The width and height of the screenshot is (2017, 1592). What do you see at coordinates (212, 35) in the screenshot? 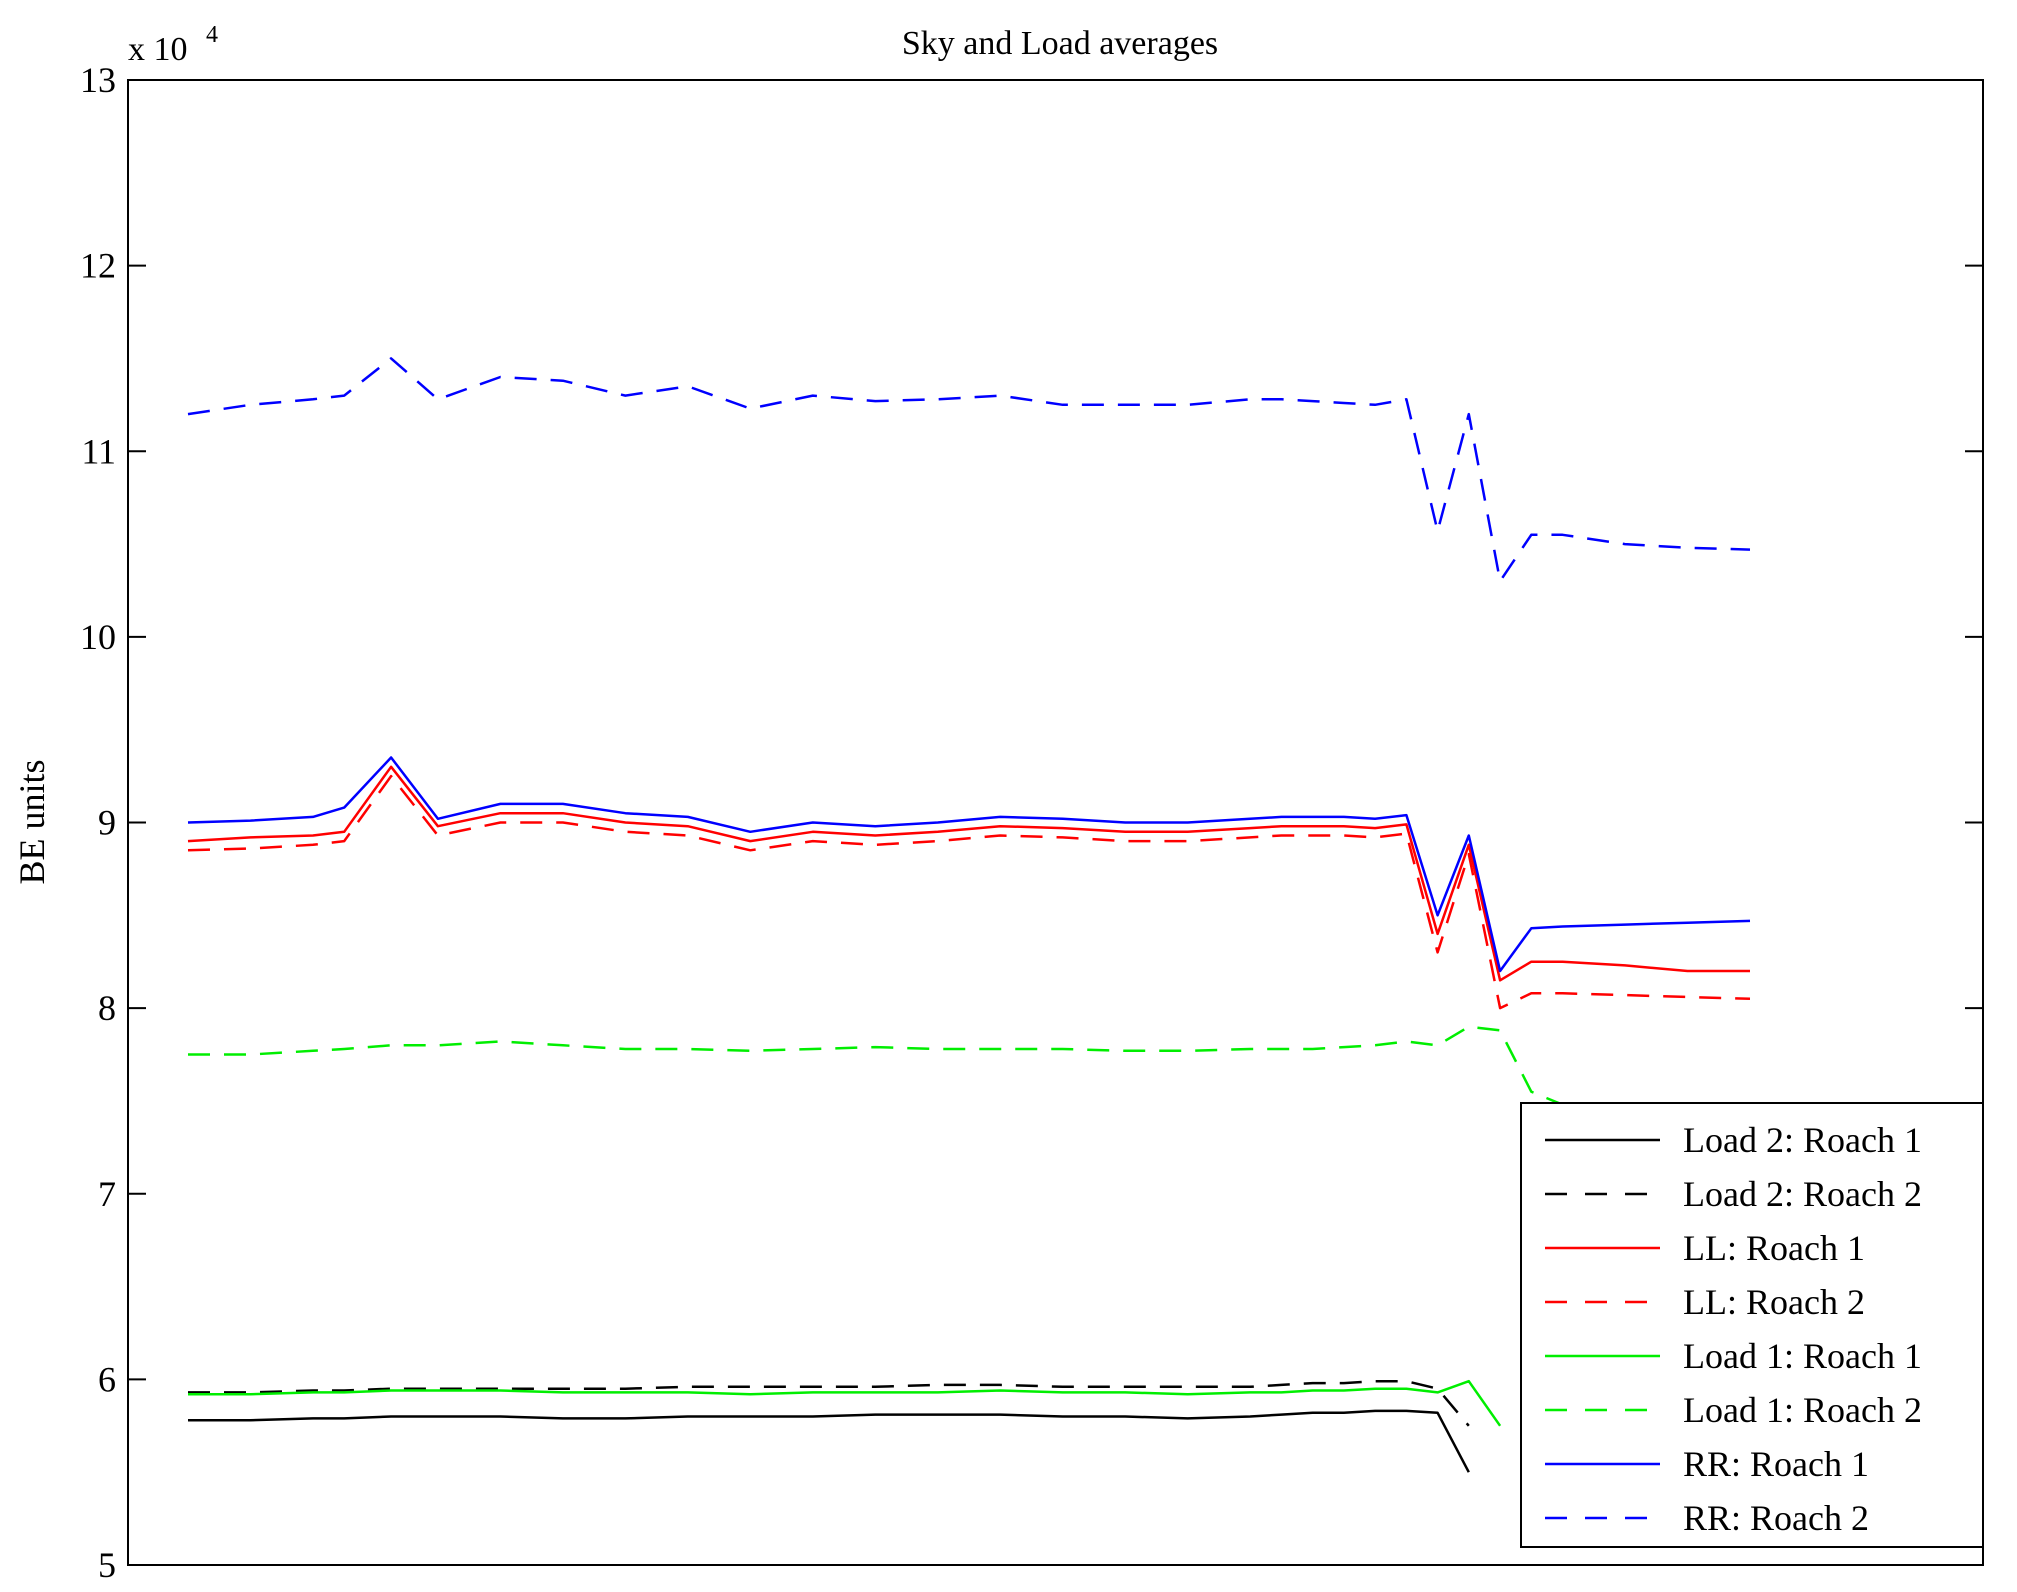
I see `y-axis-multiplier-exponent: 4` at bounding box center [212, 35].